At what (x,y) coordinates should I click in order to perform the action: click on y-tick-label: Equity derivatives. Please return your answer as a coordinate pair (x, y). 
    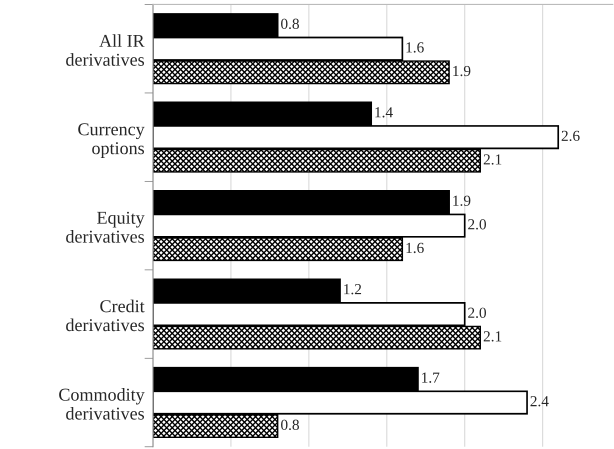
    Looking at the image, I should click on (105, 227).